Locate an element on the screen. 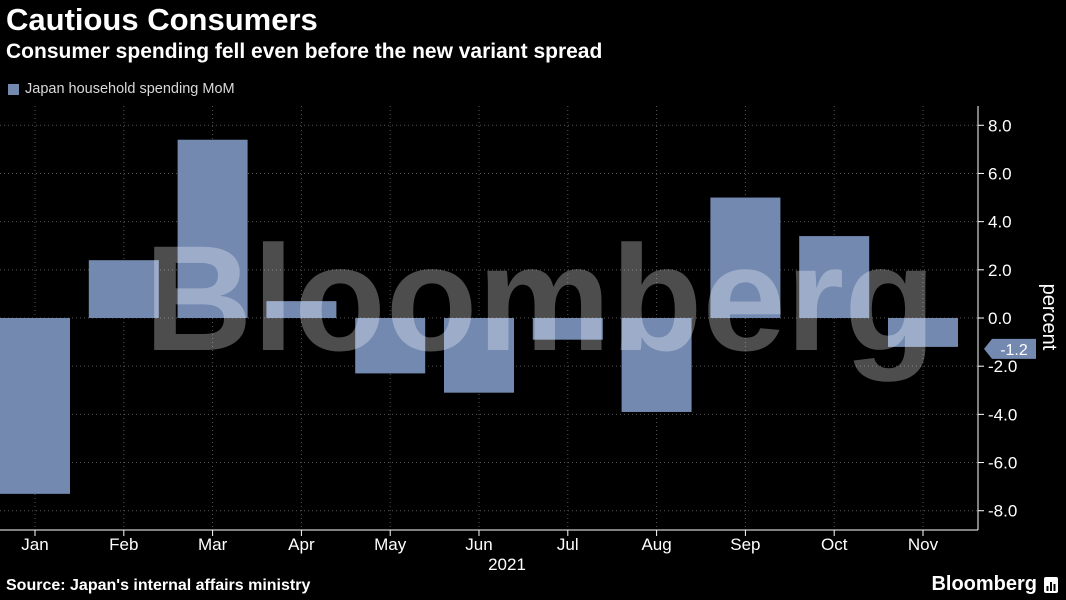 This screenshot has height=600, width=1066. brand-footer: Bloomberg is located at coordinates (994, 584).